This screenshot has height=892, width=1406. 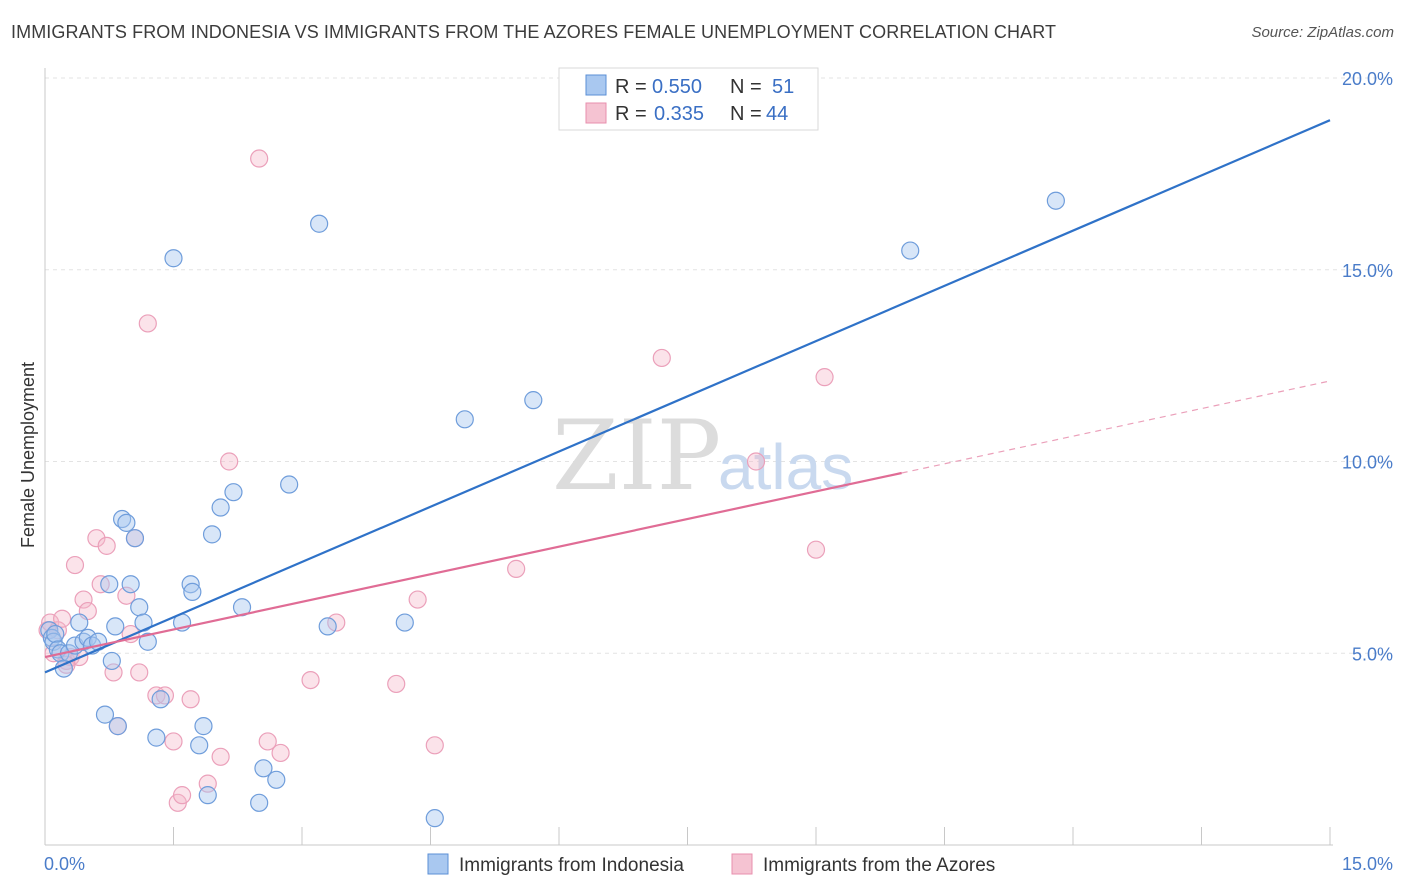 I want to click on legend-r-label-indonesia: R =, so click(x=631, y=87).